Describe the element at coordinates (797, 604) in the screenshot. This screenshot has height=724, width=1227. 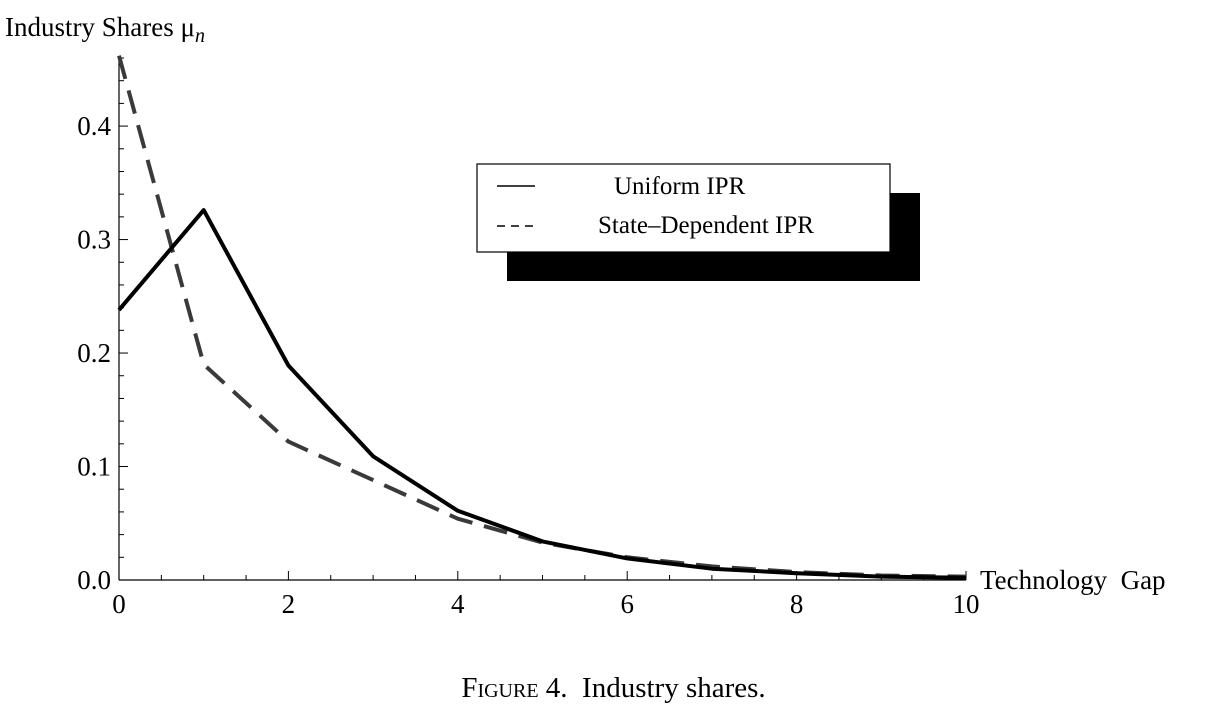
I see `x-tick-label: 8` at that location.